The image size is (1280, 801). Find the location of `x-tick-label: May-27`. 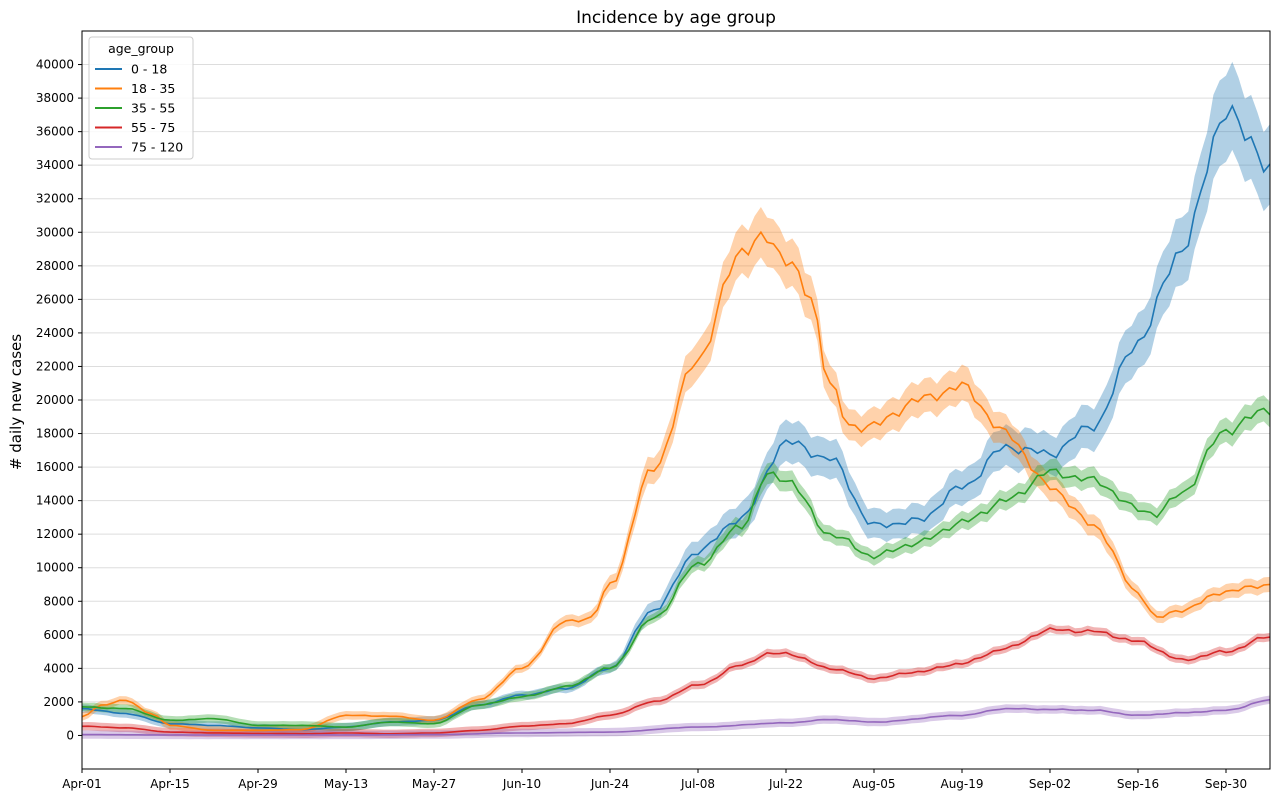

x-tick-label: May-27 is located at coordinates (434, 784).